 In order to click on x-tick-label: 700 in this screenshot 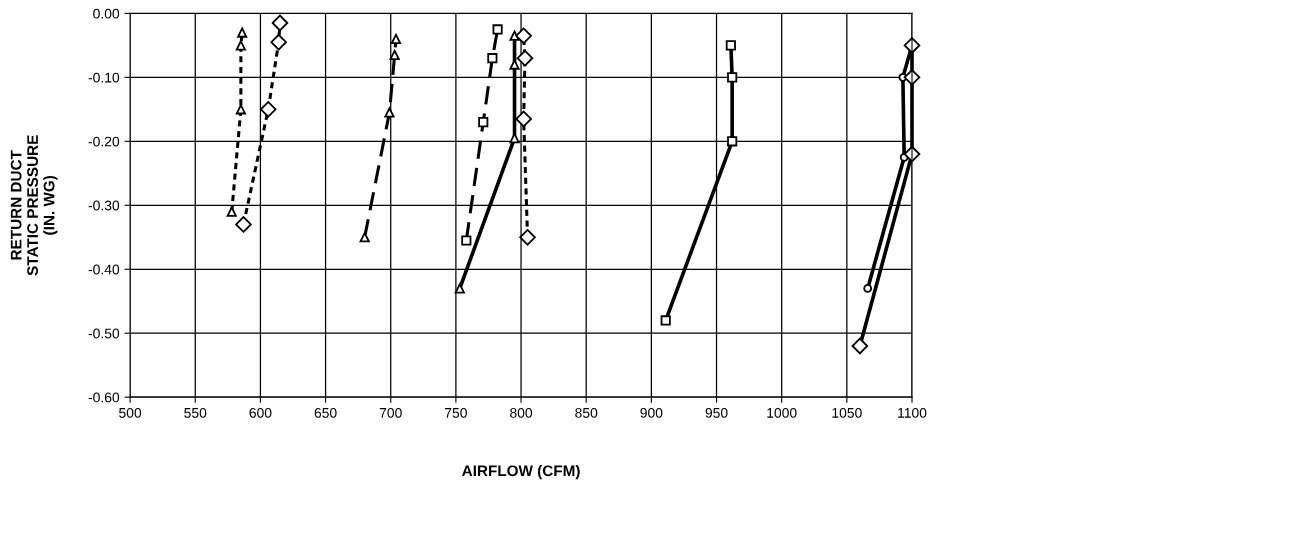, I will do `click(390, 412)`.